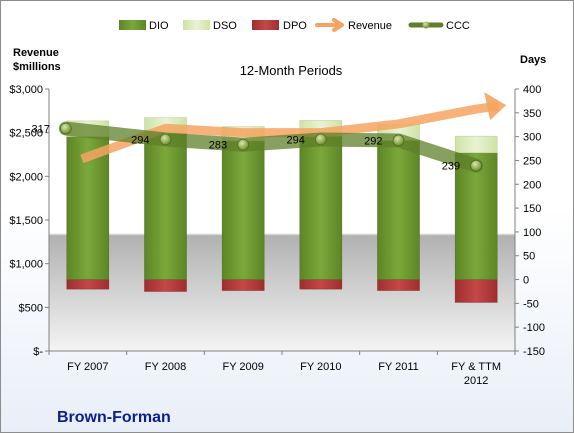 The image size is (574, 434). What do you see at coordinates (476, 144) in the screenshot?
I see `bar-dso` at bounding box center [476, 144].